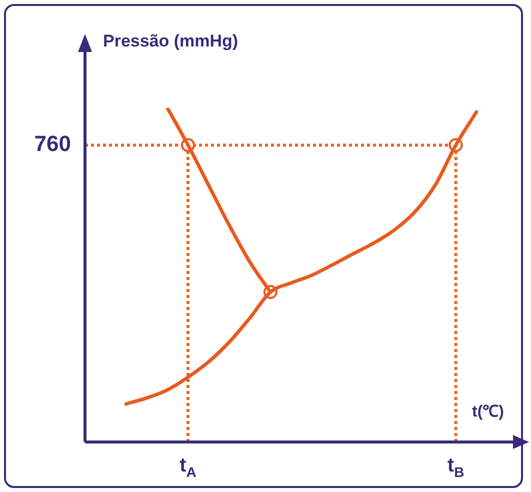  I want to click on text: 760, so click(53, 143).